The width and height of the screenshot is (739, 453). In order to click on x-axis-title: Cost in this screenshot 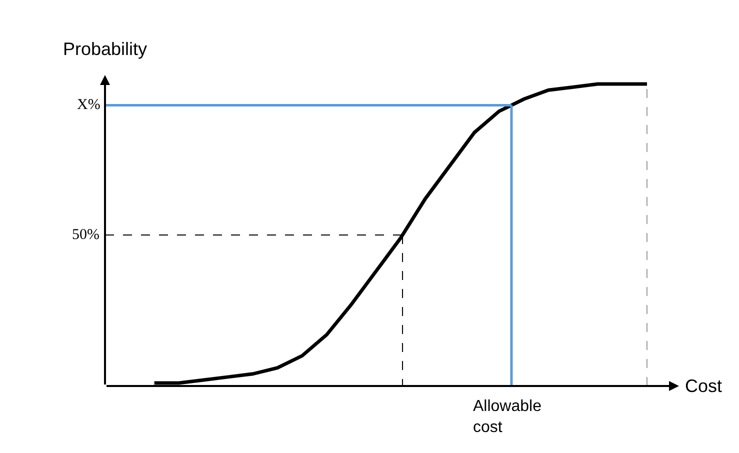, I will do `click(703, 386)`.